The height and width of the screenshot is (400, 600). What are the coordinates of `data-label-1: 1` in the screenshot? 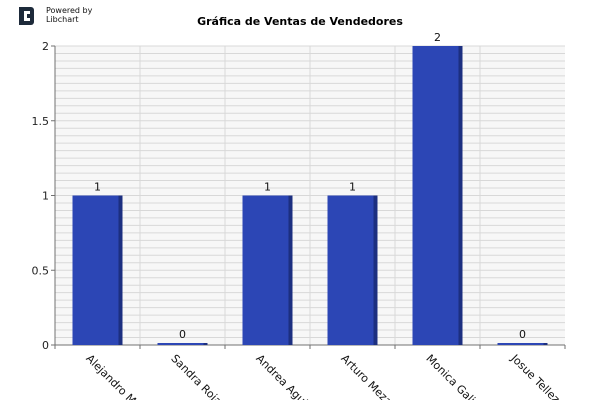 It's located at (97, 187).